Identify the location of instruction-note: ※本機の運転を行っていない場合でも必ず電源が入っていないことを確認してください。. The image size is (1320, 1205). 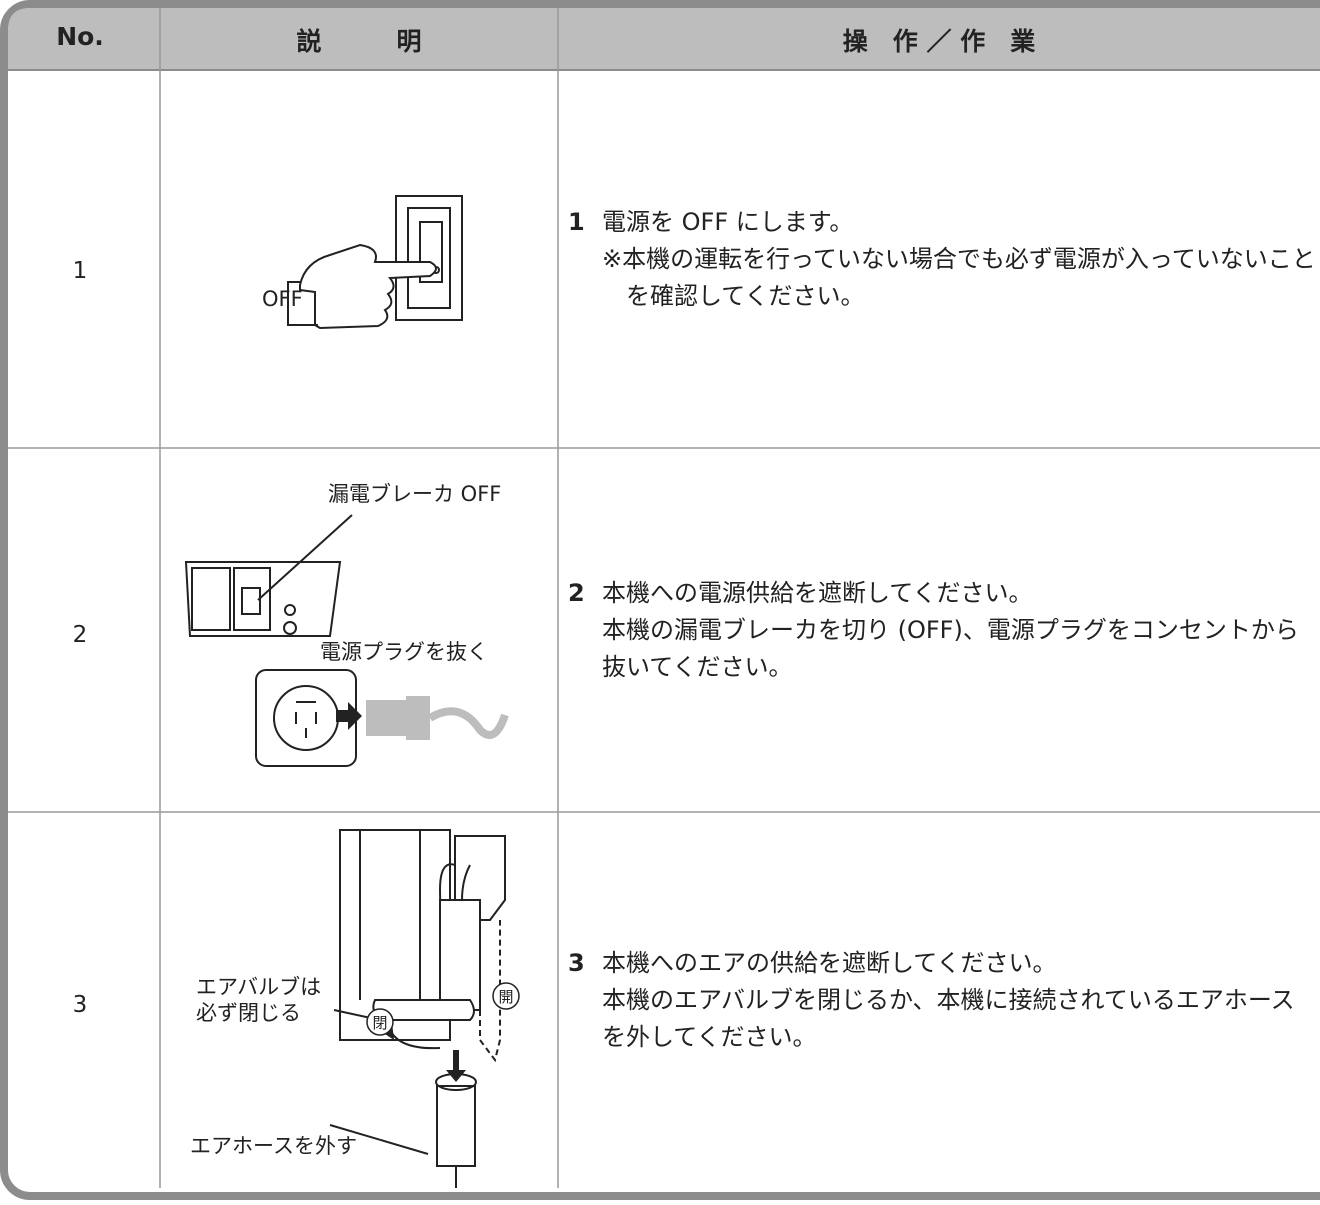
(959, 277).